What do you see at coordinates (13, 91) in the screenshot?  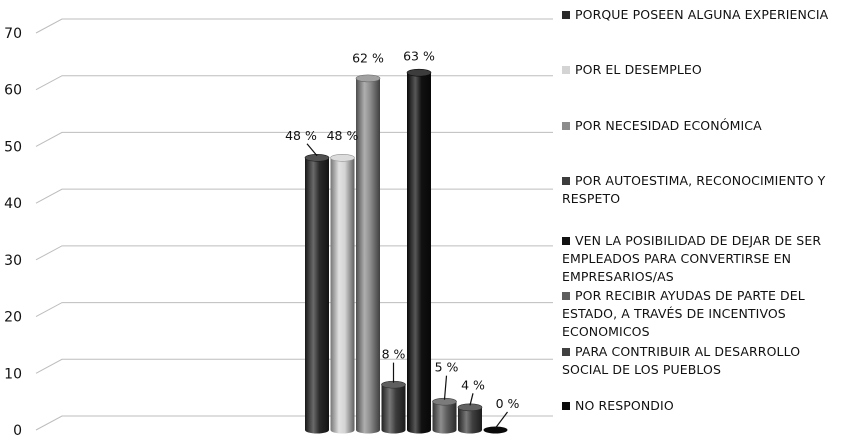 I see `y-tick-label: 60` at bounding box center [13, 91].